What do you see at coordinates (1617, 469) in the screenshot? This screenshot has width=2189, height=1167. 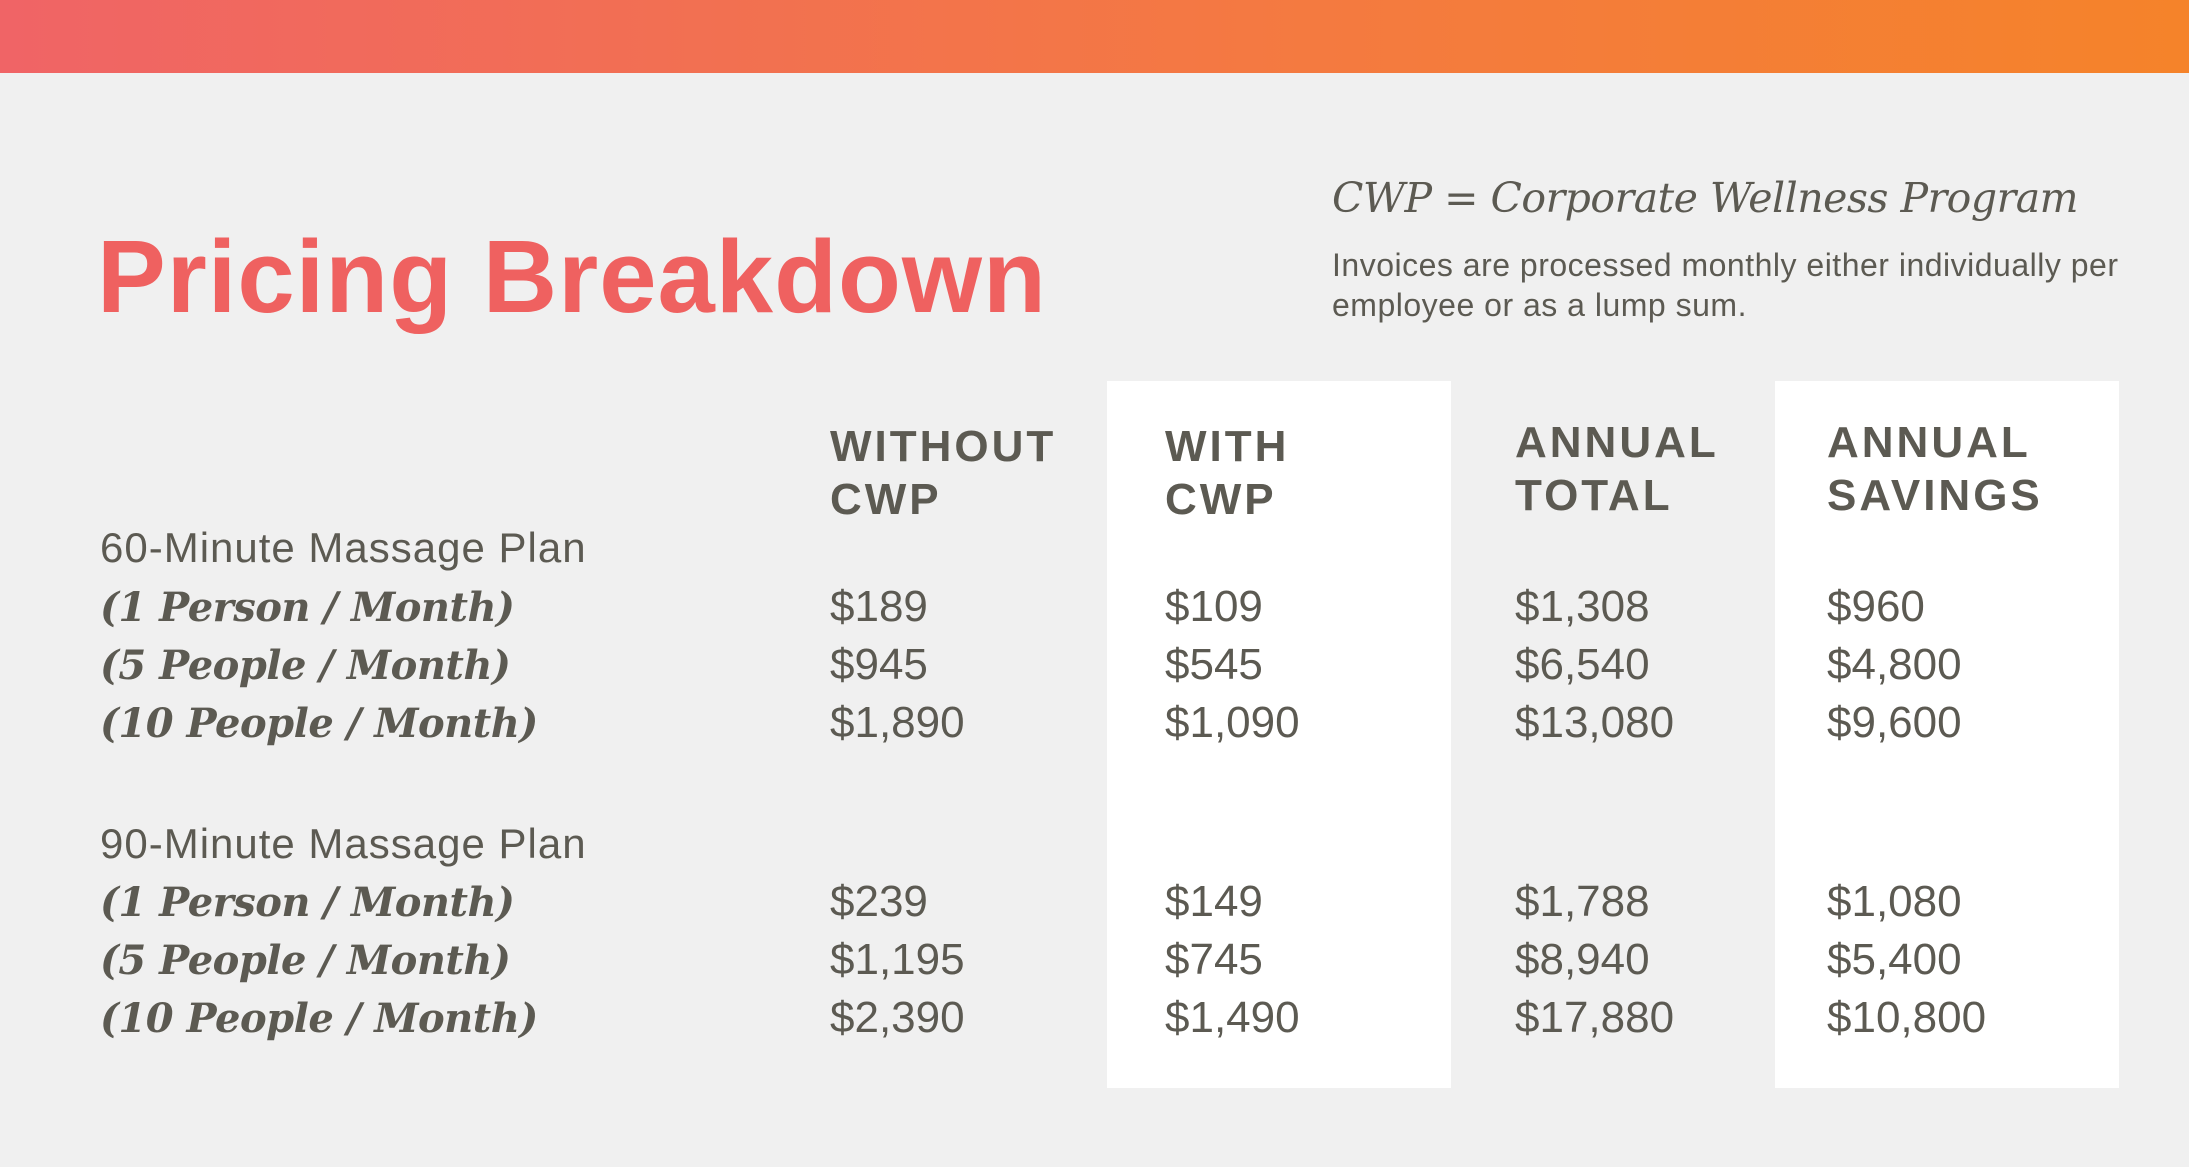 I see `column-header-annual-total: ANNUAL TOTAL` at bounding box center [1617, 469].